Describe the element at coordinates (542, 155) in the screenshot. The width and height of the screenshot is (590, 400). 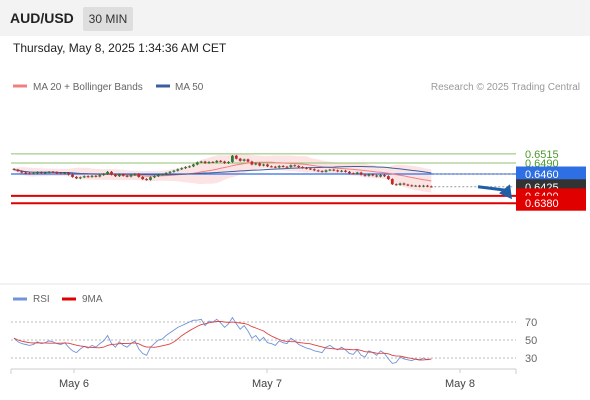
I see `level-0-6515-label: 0.6515` at that location.